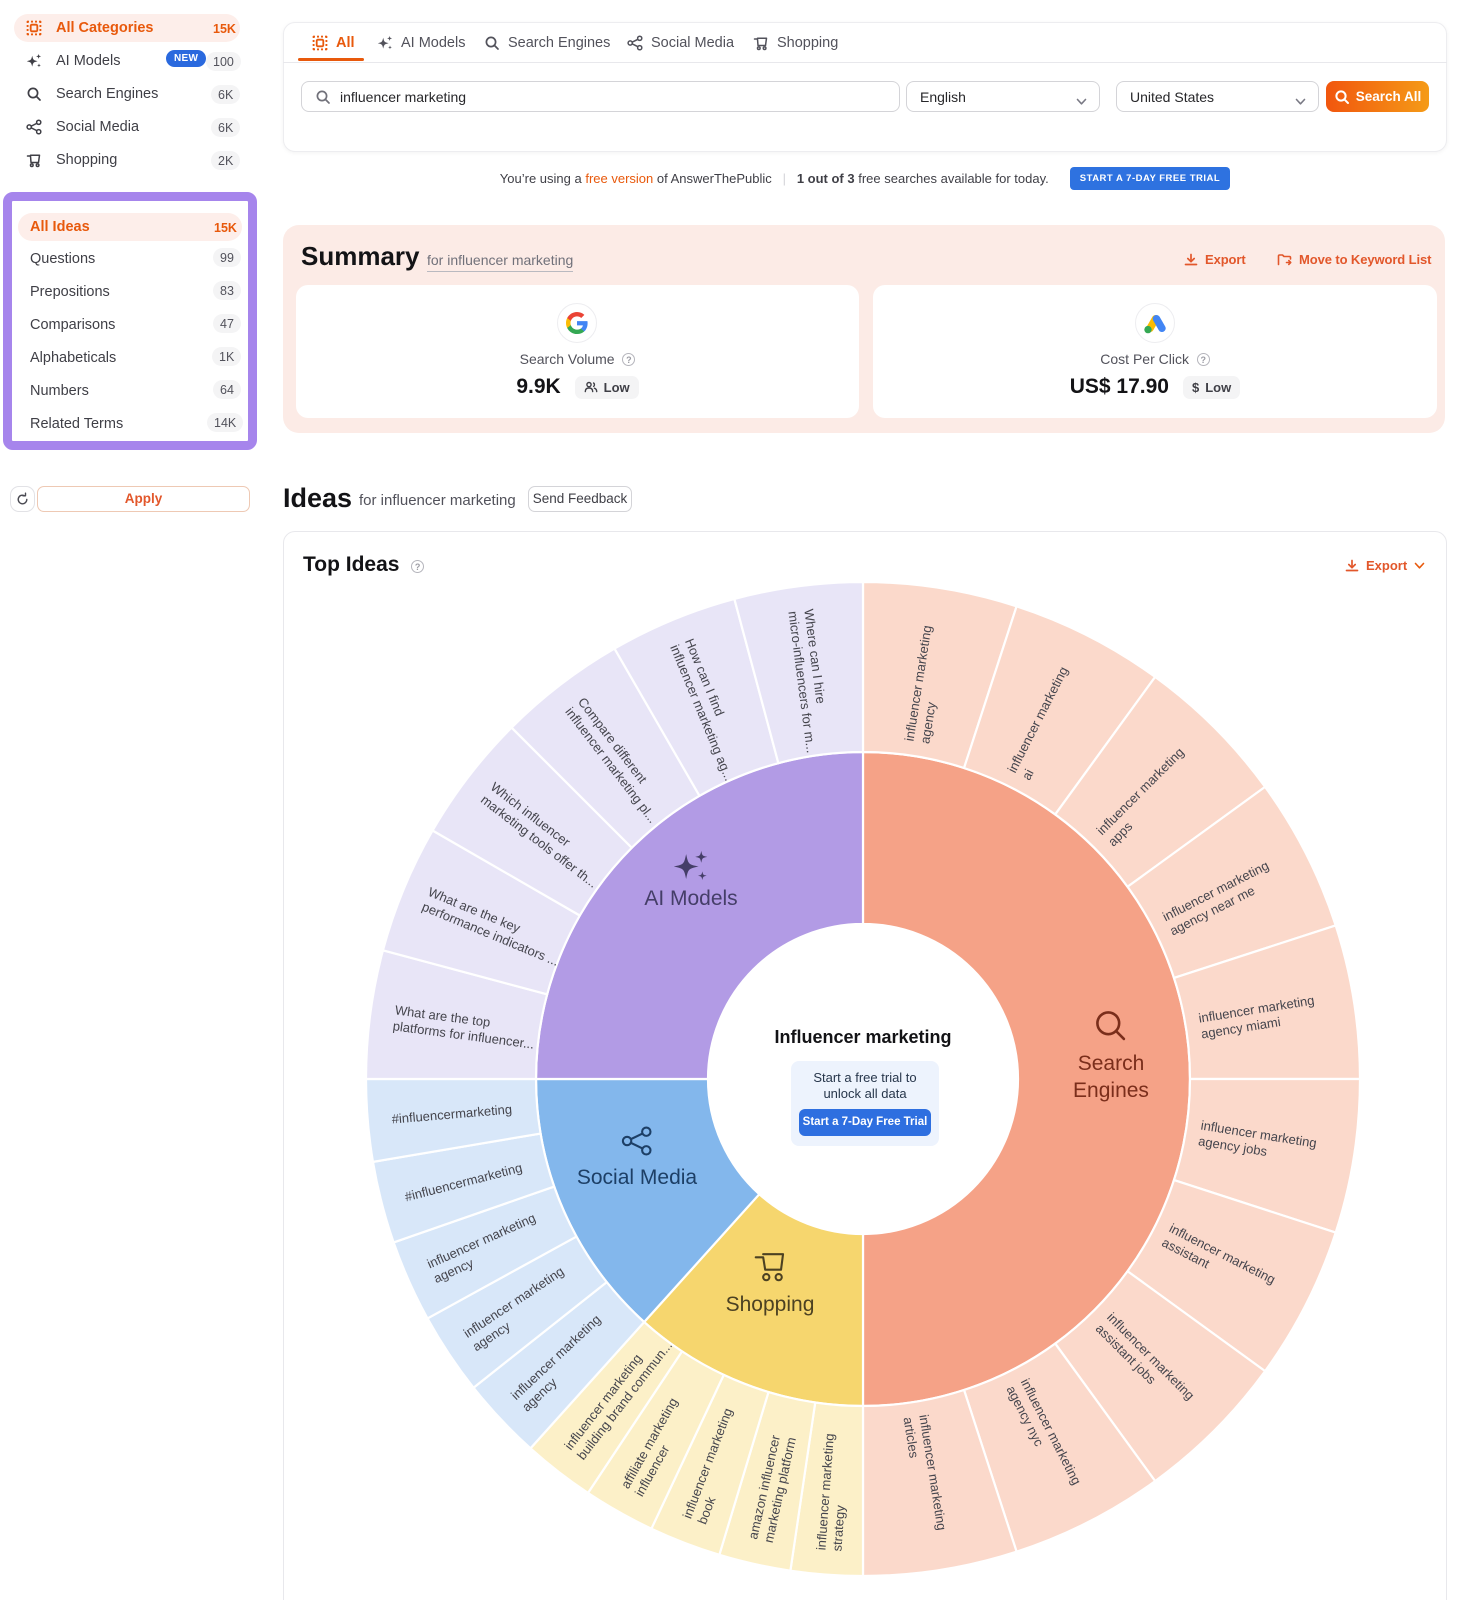 The height and width of the screenshot is (1600, 1469). I want to click on svg-text: articles, so click(911, 1438).